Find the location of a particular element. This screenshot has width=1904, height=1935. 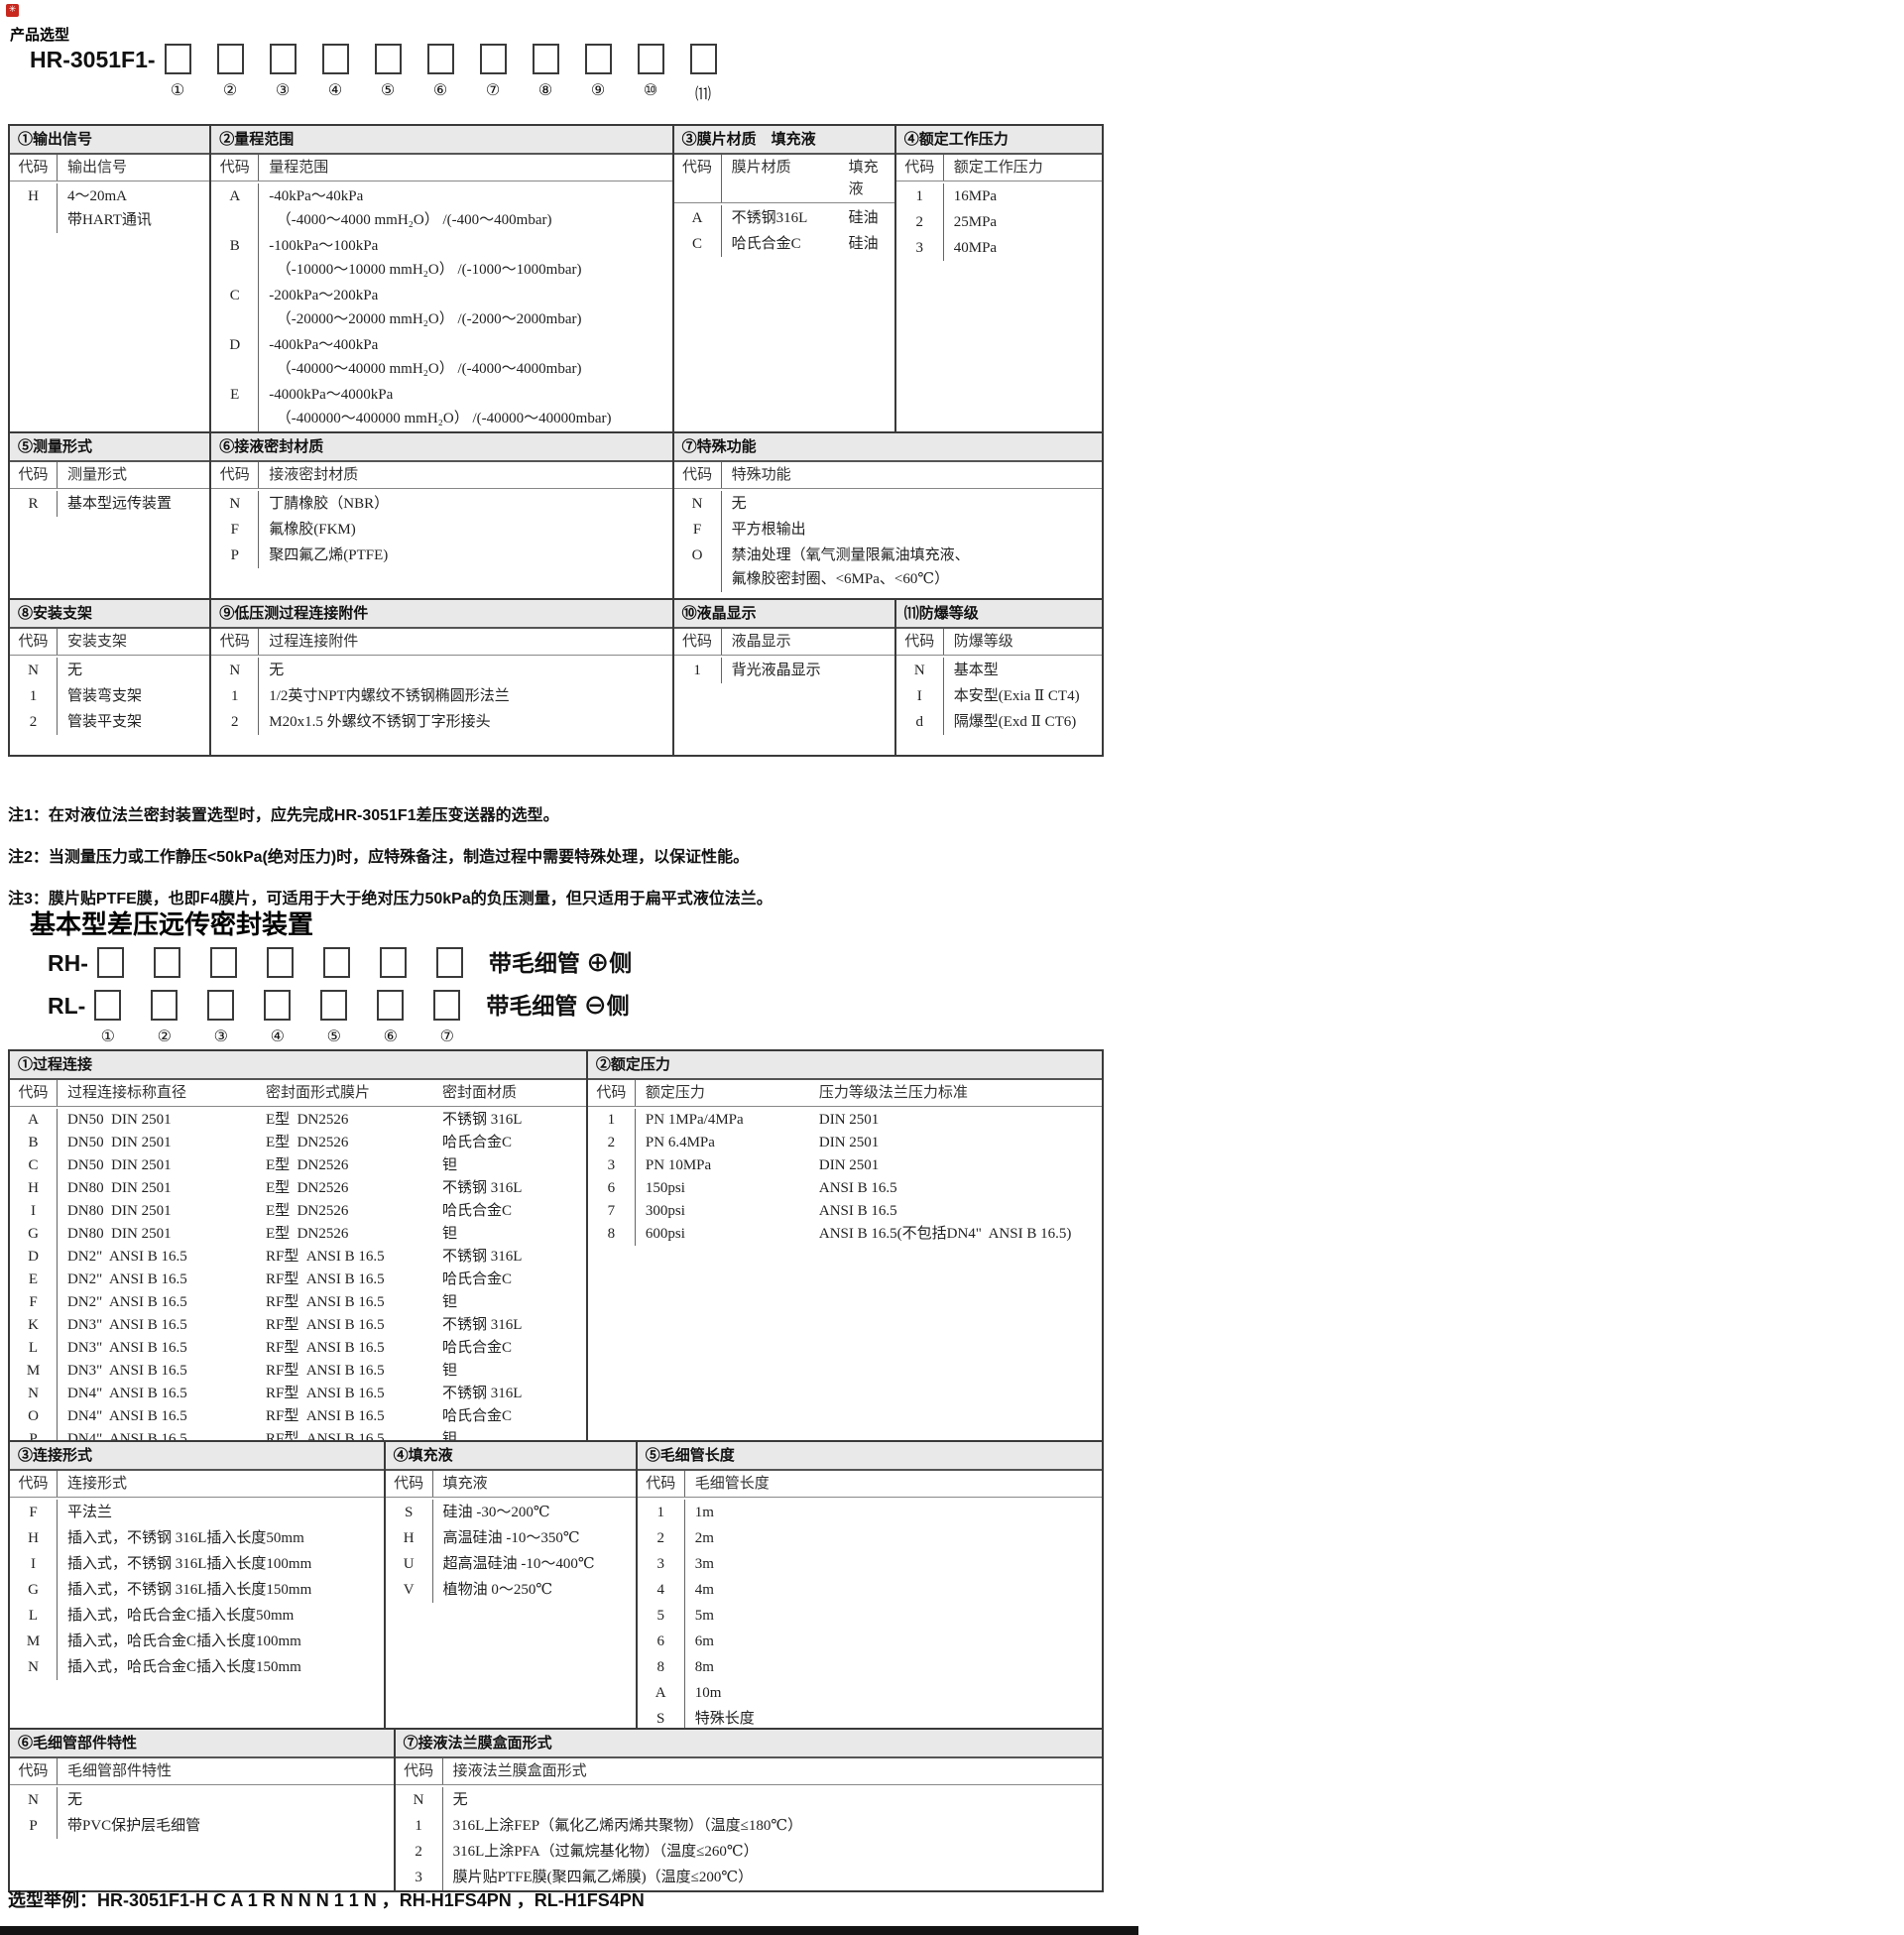

section-rows: 1 16MPa 2 25MPa 3 40MPa is located at coordinates (999, 306).